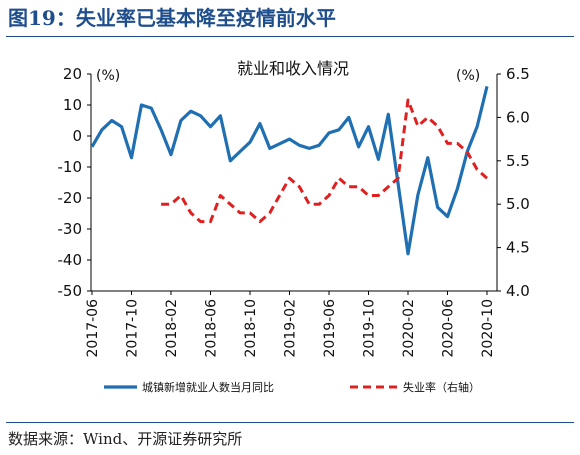 This screenshot has height=455, width=580. I want to click on x-tick-label: 2020-06, so click(449, 328).